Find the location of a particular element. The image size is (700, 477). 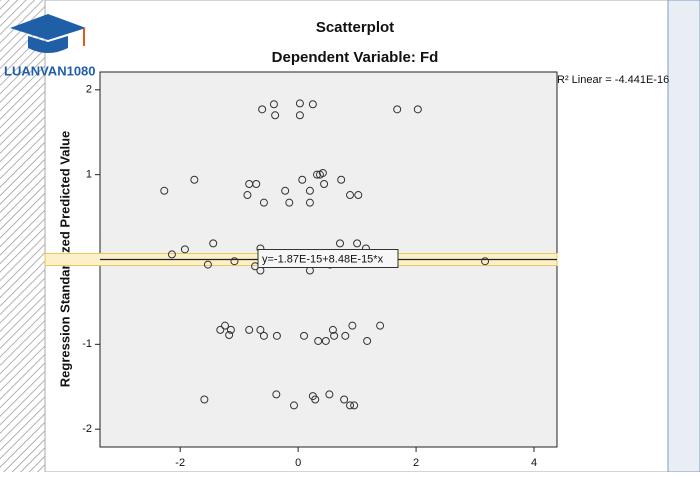

window-border is located at coordinates (683, 236).